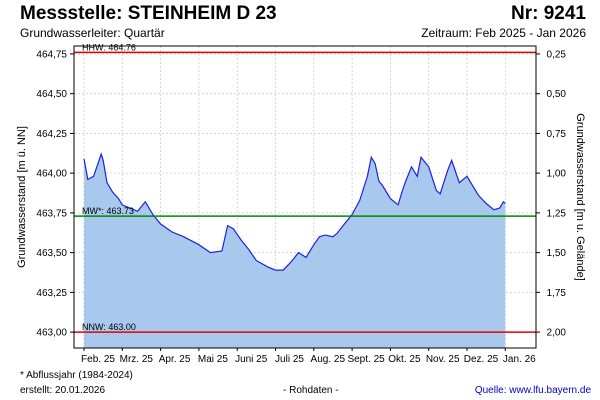  I want to click on y-tick-label: 464,50, so click(51, 94).